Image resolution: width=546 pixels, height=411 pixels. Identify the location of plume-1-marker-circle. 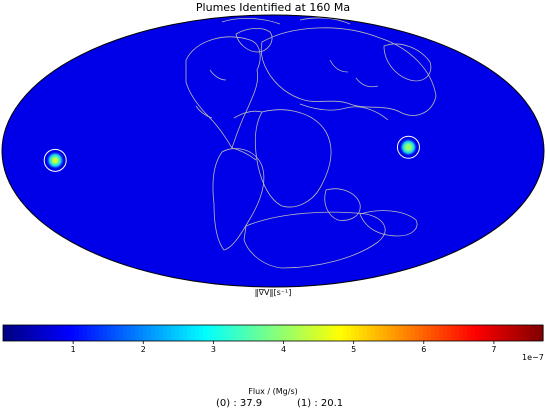
(408, 147).